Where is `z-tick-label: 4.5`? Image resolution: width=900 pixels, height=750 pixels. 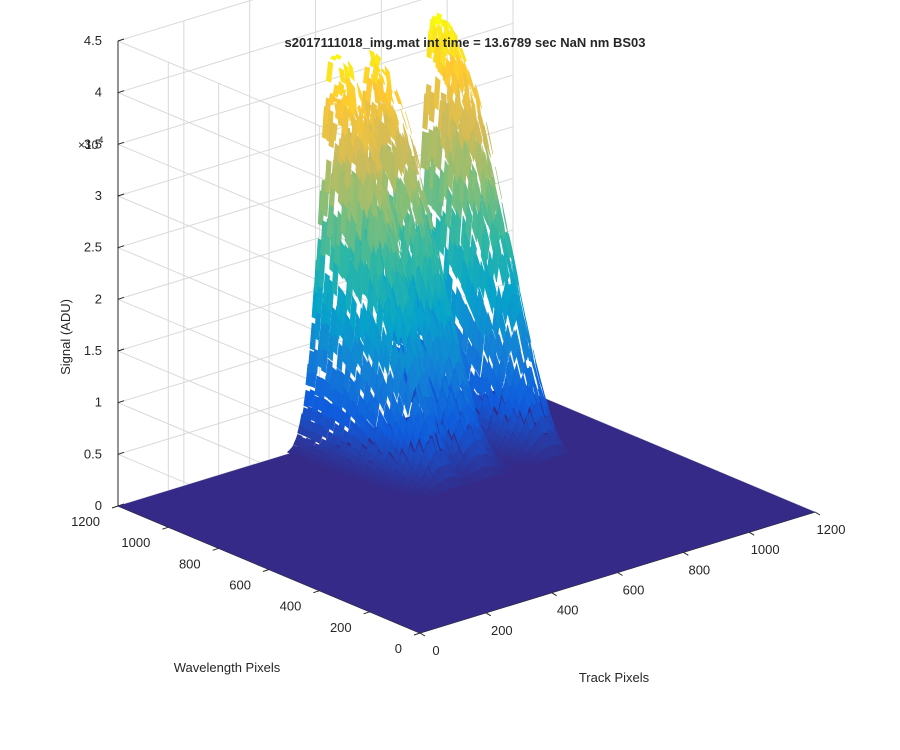
z-tick-label: 4.5 is located at coordinates (93, 40).